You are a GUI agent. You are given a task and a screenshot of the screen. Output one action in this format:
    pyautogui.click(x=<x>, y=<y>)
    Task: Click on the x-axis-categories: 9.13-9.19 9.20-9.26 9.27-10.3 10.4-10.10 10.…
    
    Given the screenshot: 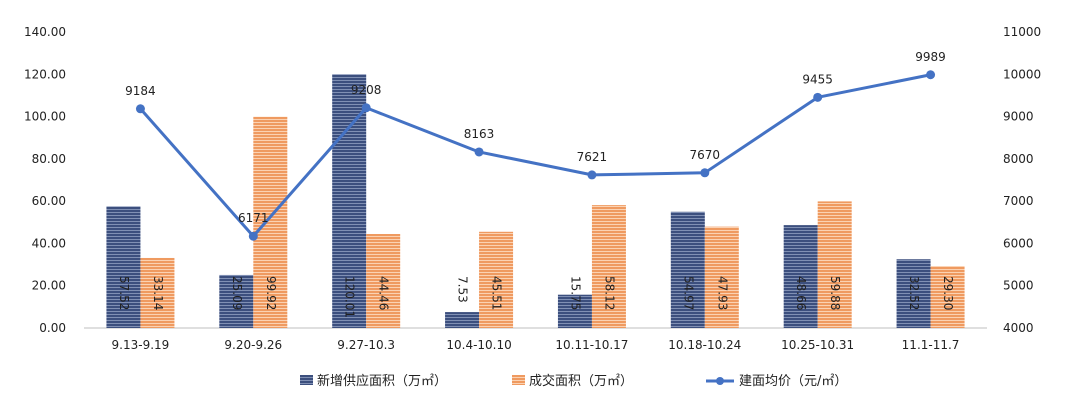 What is the action you would take?
    pyautogui.click(x=536, y=345)
    